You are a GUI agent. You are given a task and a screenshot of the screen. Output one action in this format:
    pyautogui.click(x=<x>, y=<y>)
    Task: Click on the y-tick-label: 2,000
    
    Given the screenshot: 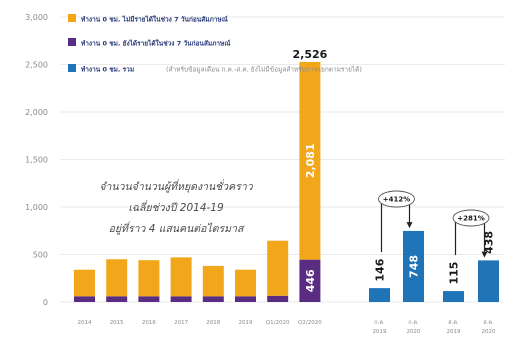 What is the action you would take?
    pyautogui.click(x=36, y=112)
    